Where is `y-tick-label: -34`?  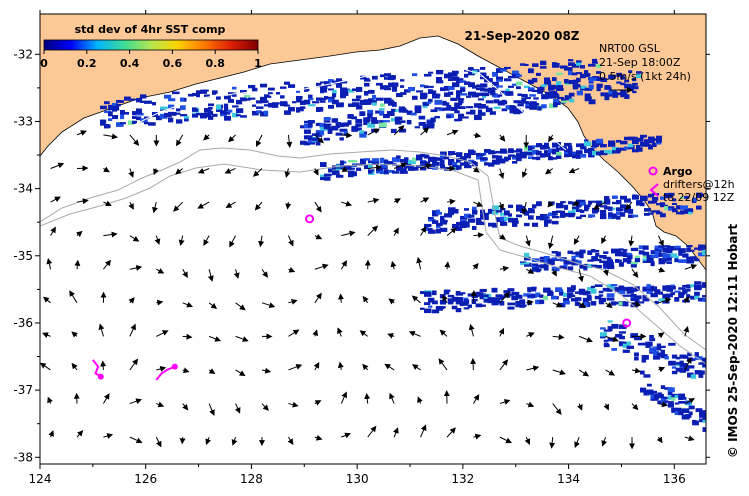
y-tick-label: -34 is located at coordinates (23, 189).